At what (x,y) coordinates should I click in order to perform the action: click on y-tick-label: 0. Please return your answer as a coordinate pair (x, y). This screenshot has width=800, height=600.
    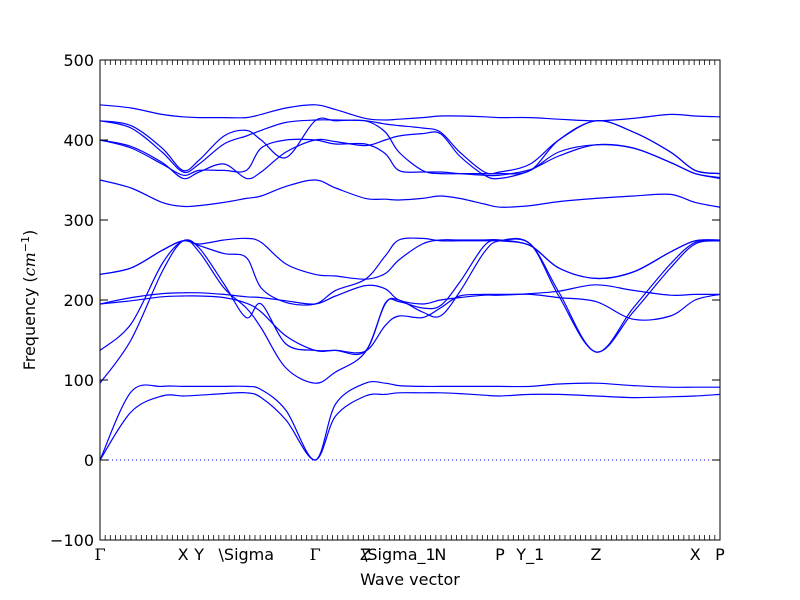
    Looking at the image, I should click on (89, 460).